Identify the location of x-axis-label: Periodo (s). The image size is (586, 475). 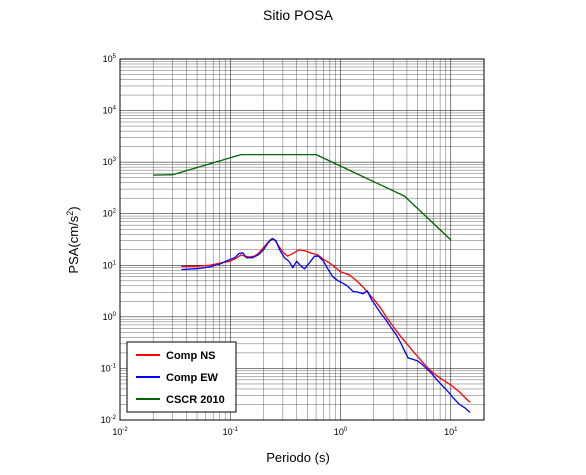
(298, 457).